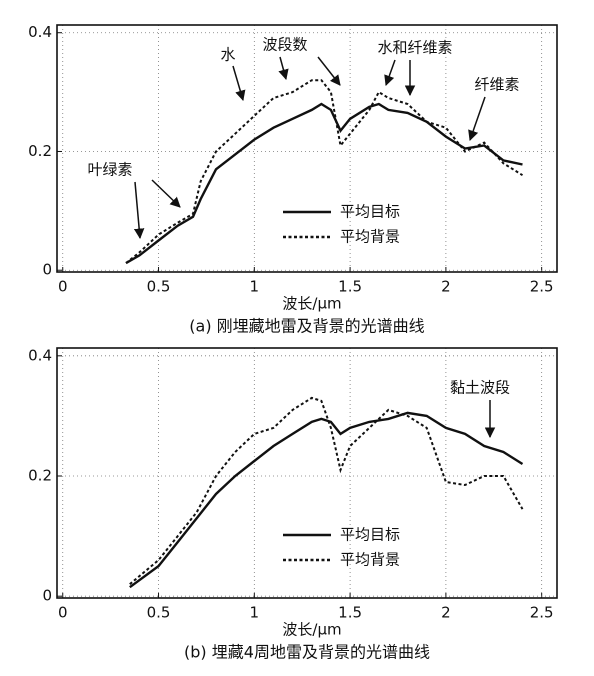 This screenshot has width=594, height=676. Describe the element at coordinates (284, 45) in the screenshot. I see `annotation: 波段数` at that location.